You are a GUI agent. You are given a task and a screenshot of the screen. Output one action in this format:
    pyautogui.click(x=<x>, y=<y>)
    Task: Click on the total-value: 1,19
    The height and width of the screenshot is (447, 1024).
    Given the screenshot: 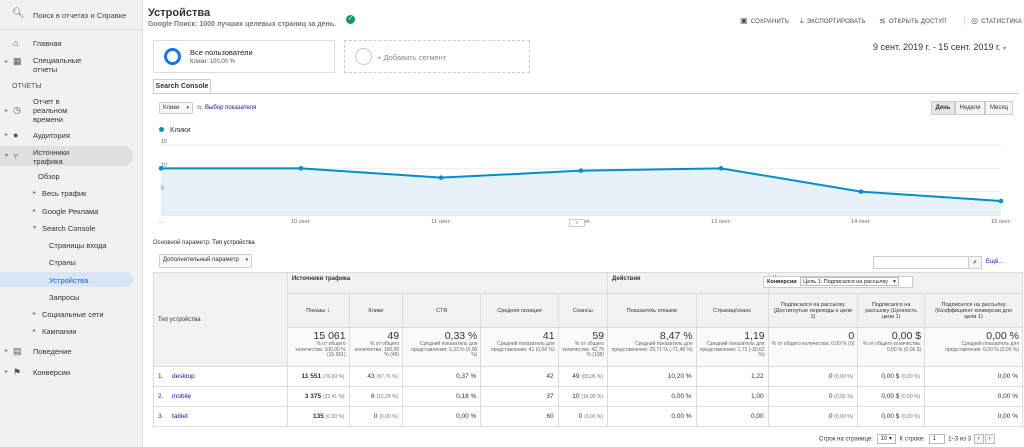 What is the action you would take?
    pyautogui.click(x=754, y=336)
    